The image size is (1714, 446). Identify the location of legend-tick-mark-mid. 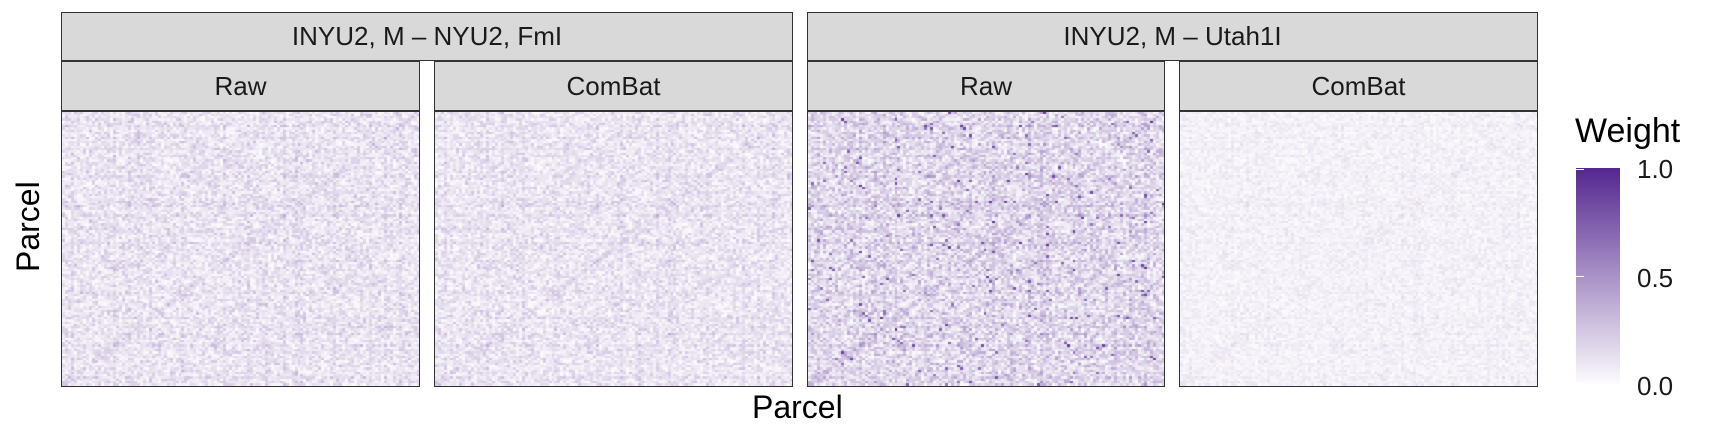
(1580, 276).